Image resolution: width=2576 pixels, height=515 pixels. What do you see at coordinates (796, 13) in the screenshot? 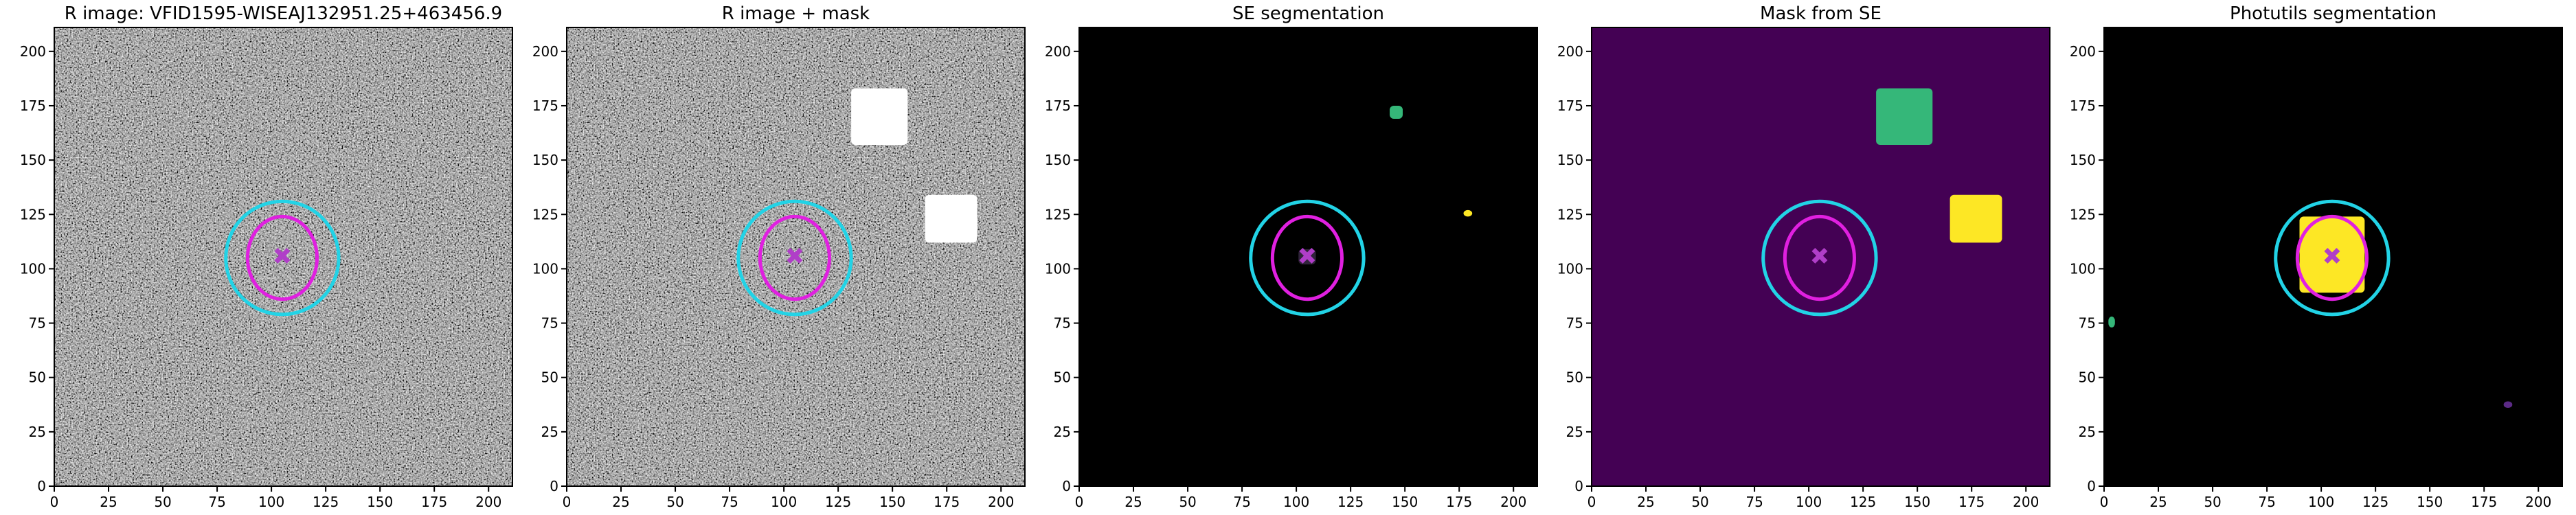
I see `panel-title: R image + mask` at bounding box center [796, 13].